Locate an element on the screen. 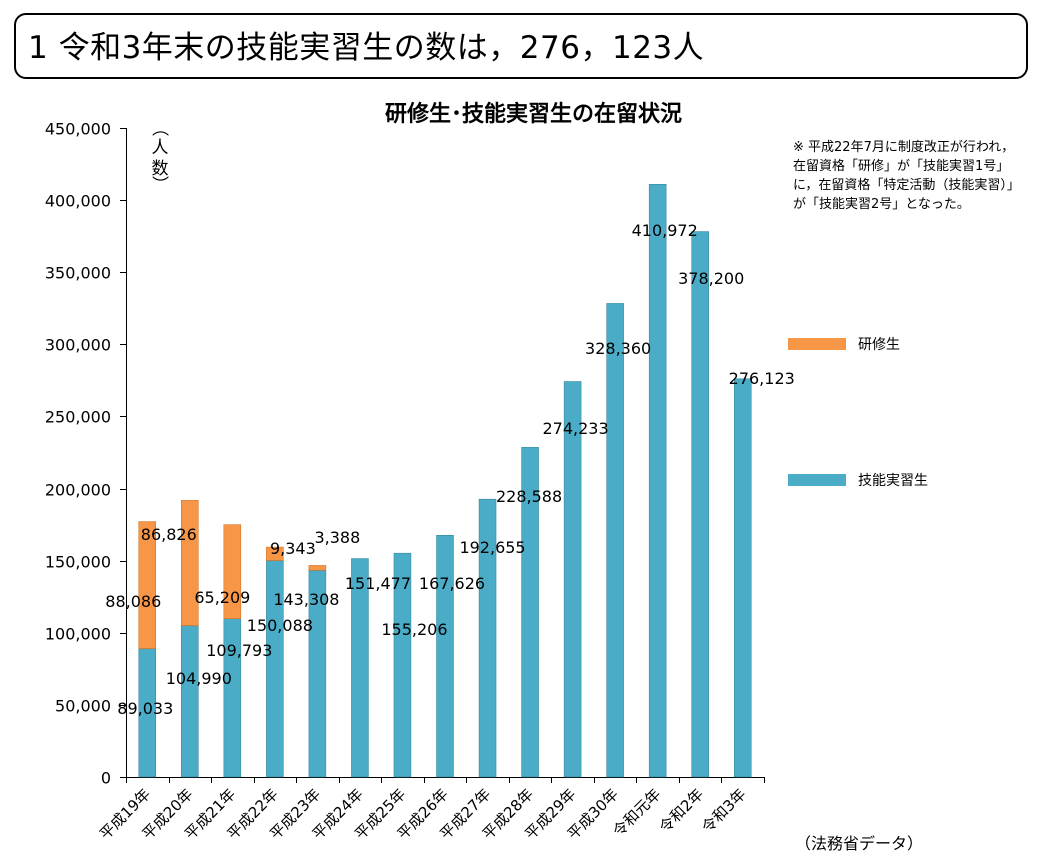 This screenshot has width=1047, height=863. x-tick-label: 令和元年 is located at coordinates (636, 812).